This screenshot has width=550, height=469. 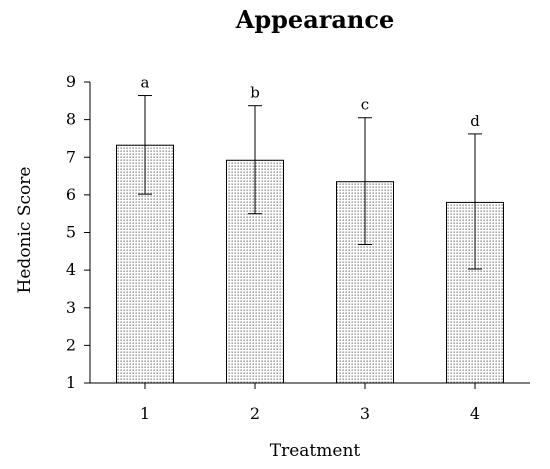 I want to click on y-axis: 1 2 3 4 5 6 7 8 9, so click(x=78, y=232).